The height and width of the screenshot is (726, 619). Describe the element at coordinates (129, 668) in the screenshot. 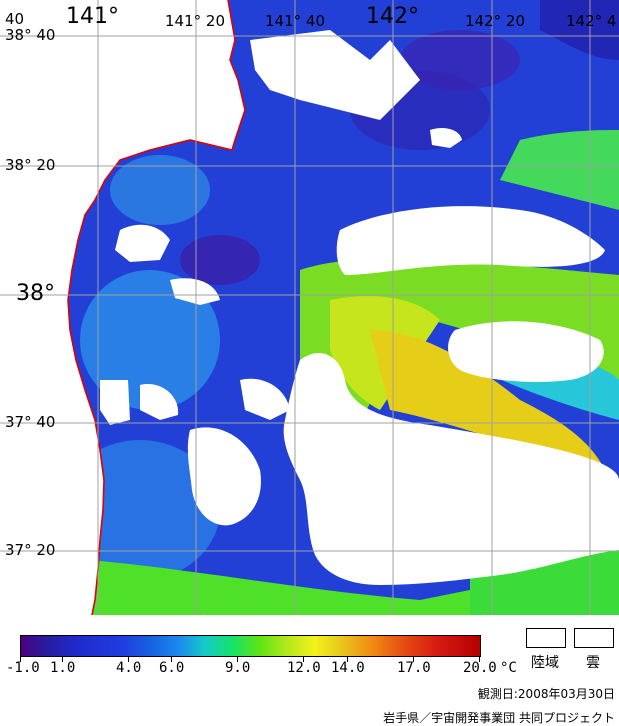

I see `scale-label: 4.0` at that location.